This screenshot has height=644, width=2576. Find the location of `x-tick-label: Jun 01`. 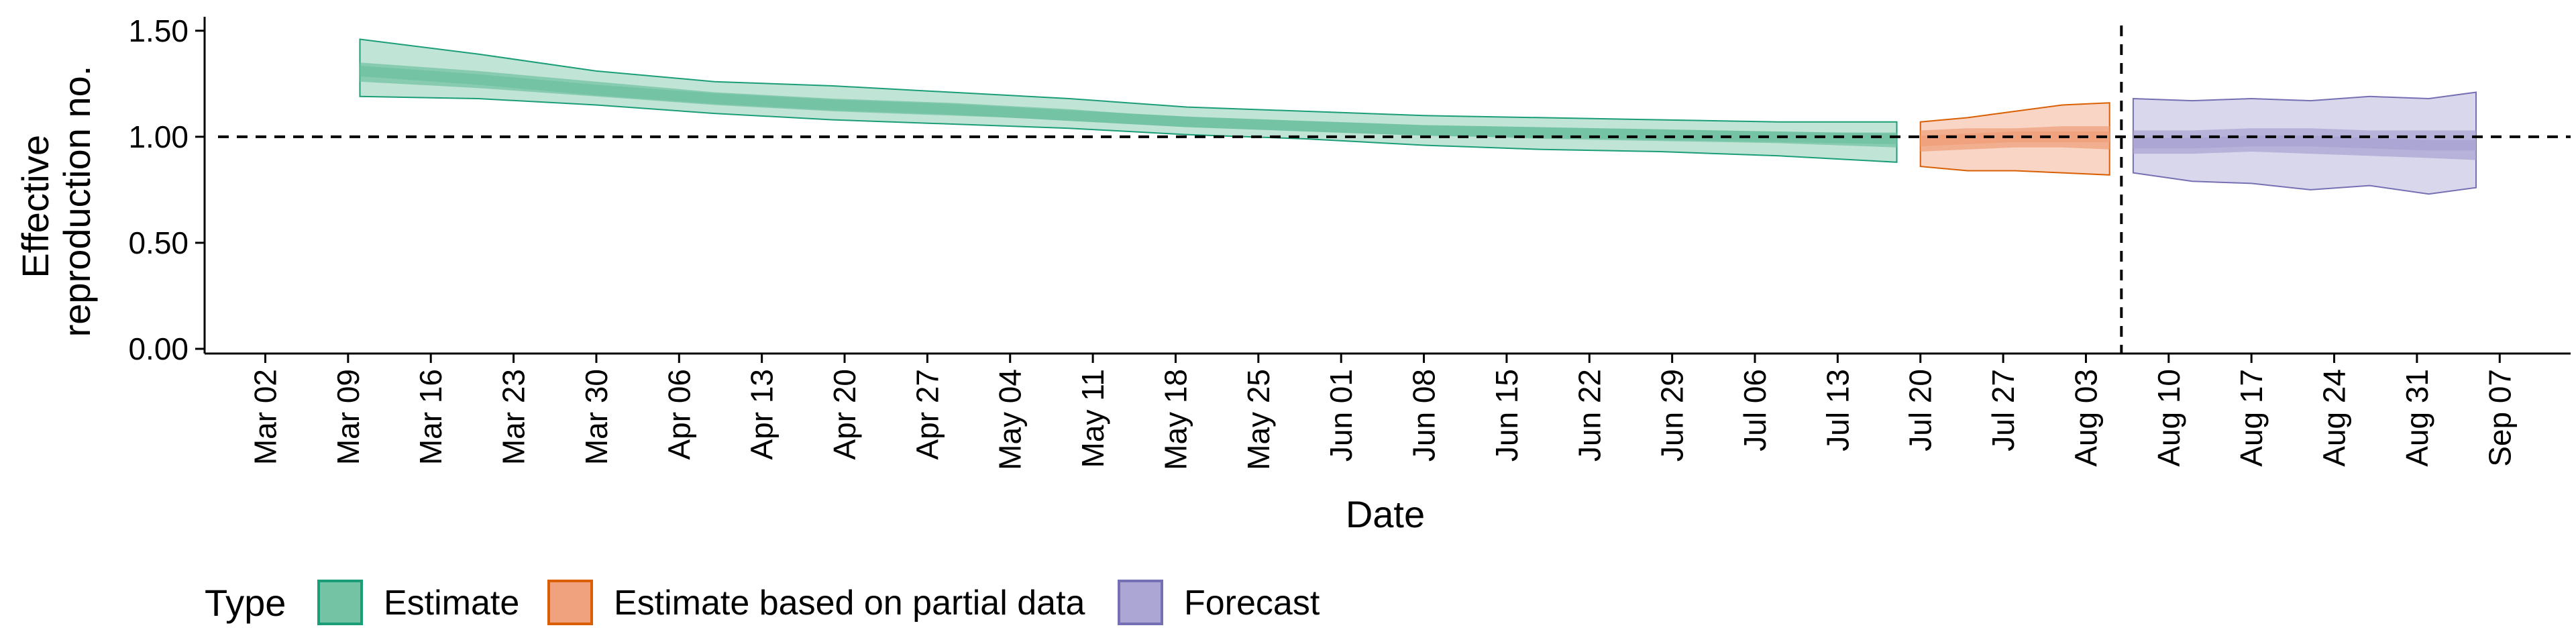

x-tick-label: Jun 01 is located at coordinates (1341, 415).